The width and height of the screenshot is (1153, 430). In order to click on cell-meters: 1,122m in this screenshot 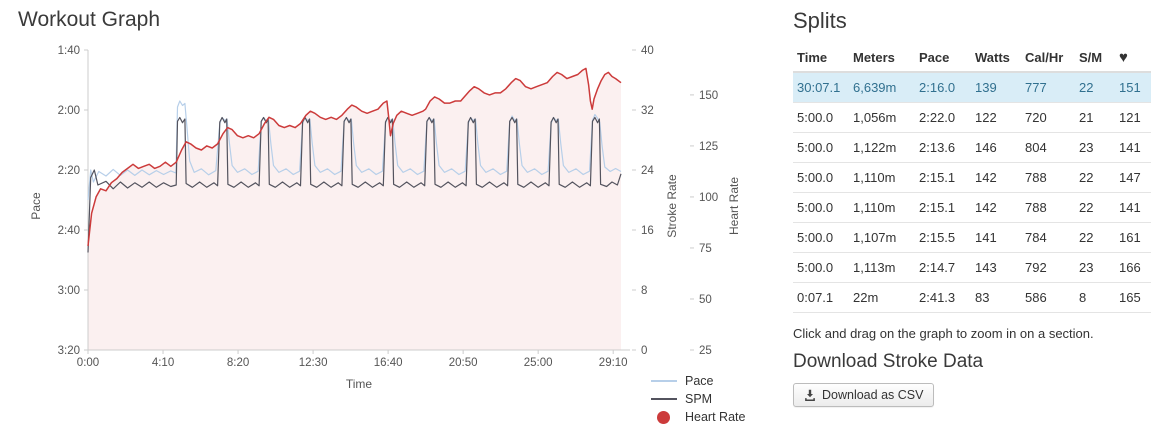, I will do `click(882, 147)`.